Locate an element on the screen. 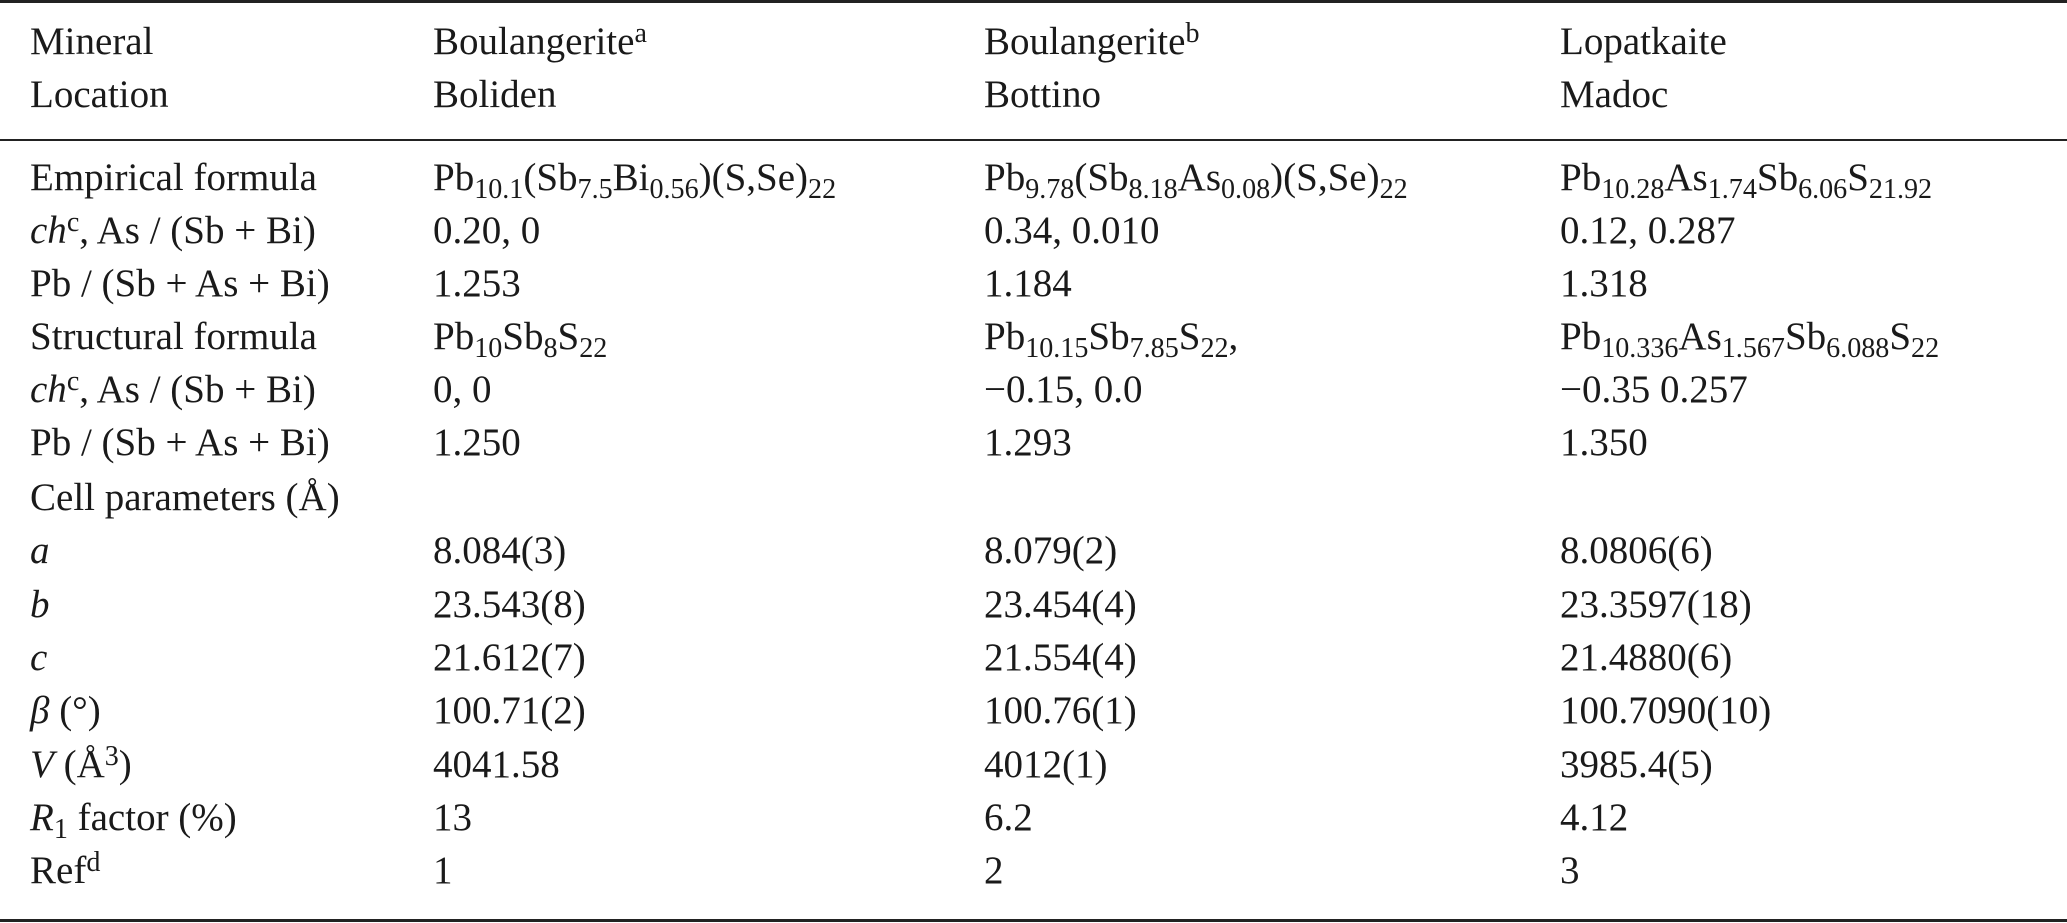  formula-subscript: 7.85 is located at coordinates (1154, 348).